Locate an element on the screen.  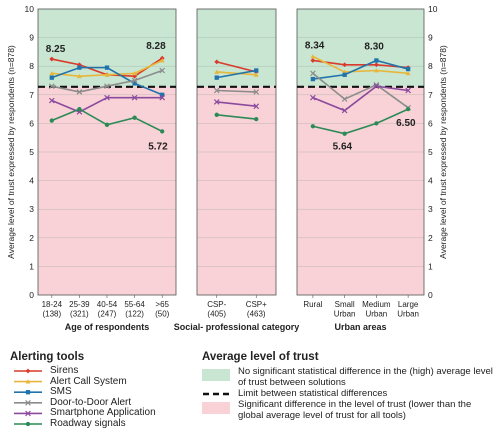
x-tick-label: (321) is located at coordinates (79, 314).